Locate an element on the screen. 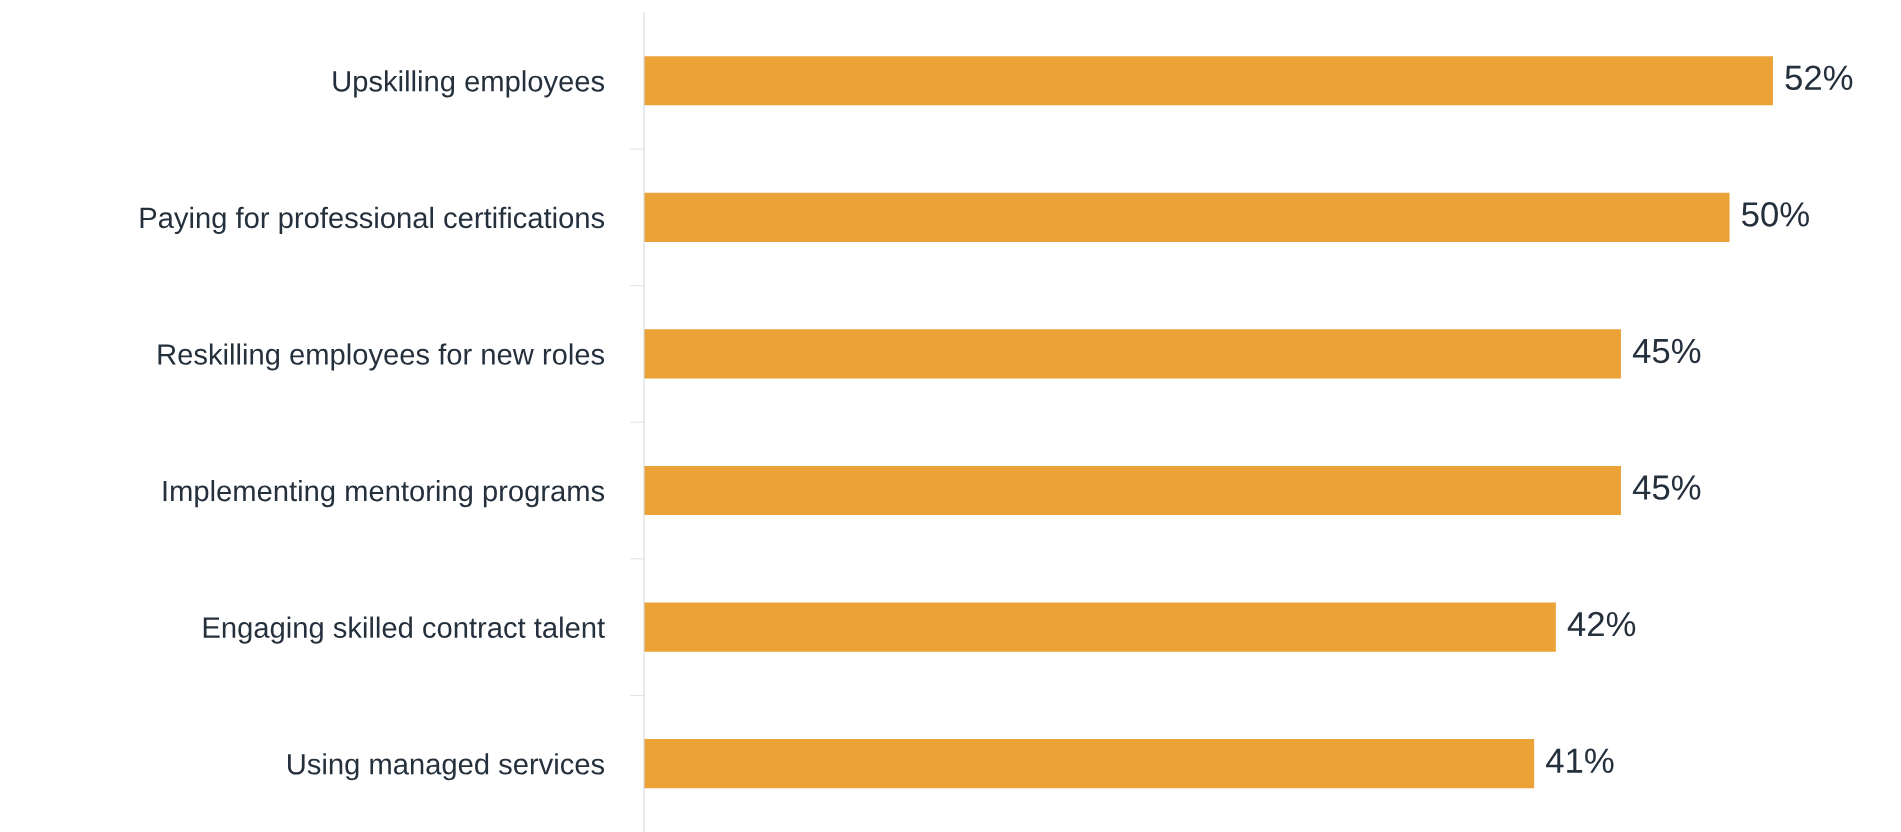  y-tick-label: Upskilling employees is located at coordinates (469, 84).